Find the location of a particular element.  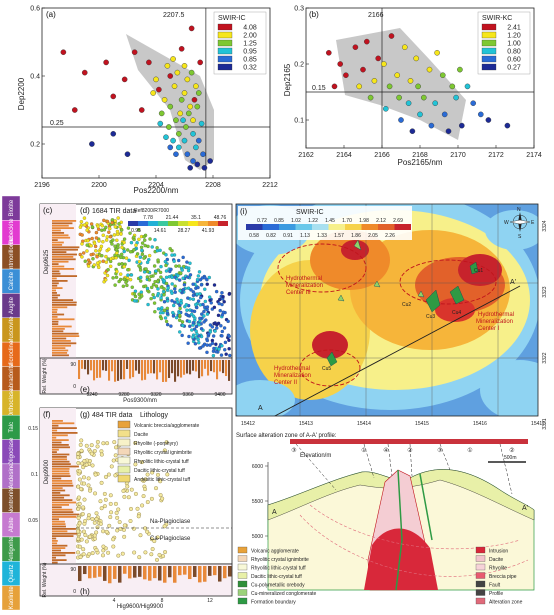

section-intrusion is located at coordinates (401, 559).